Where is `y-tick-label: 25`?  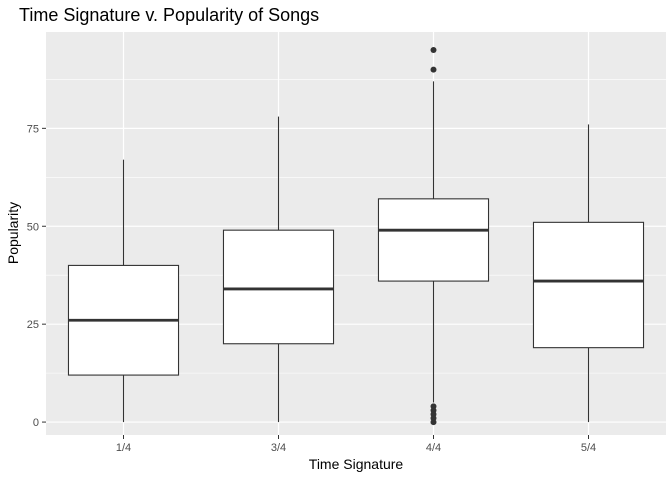 y-tick-label: 25 is located at coordinates (33, 325).